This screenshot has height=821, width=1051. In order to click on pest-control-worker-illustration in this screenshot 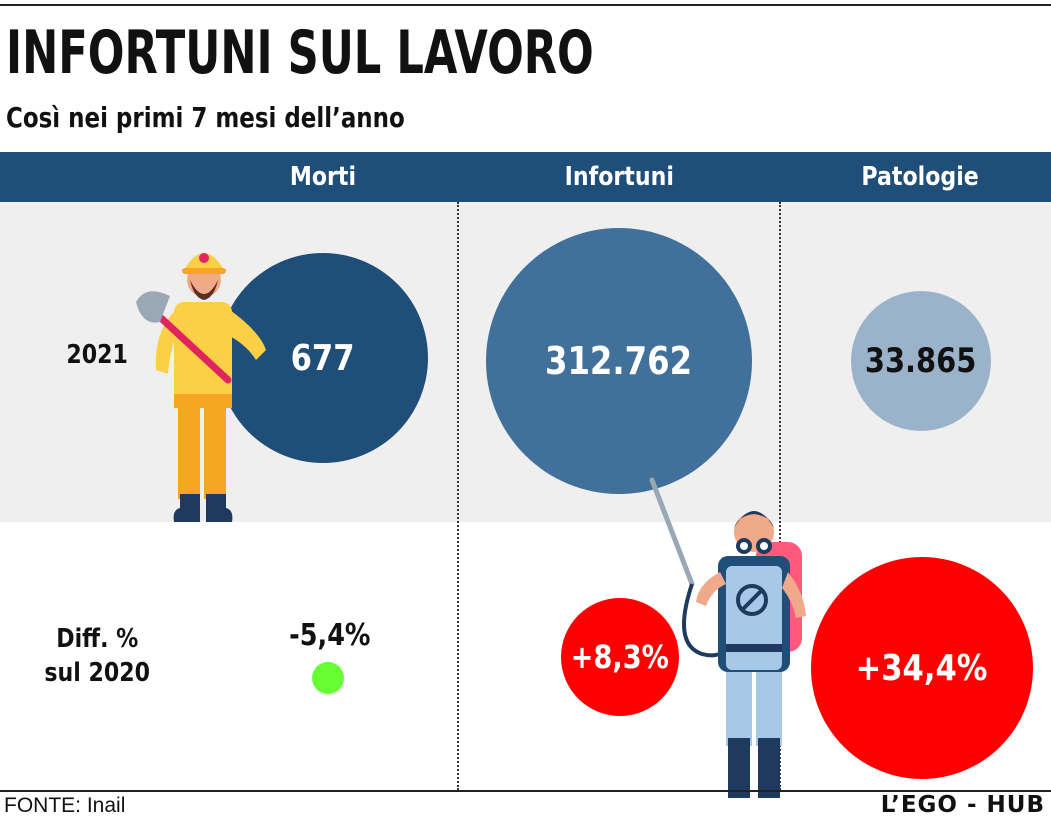, I will do `click(727, 637)`.